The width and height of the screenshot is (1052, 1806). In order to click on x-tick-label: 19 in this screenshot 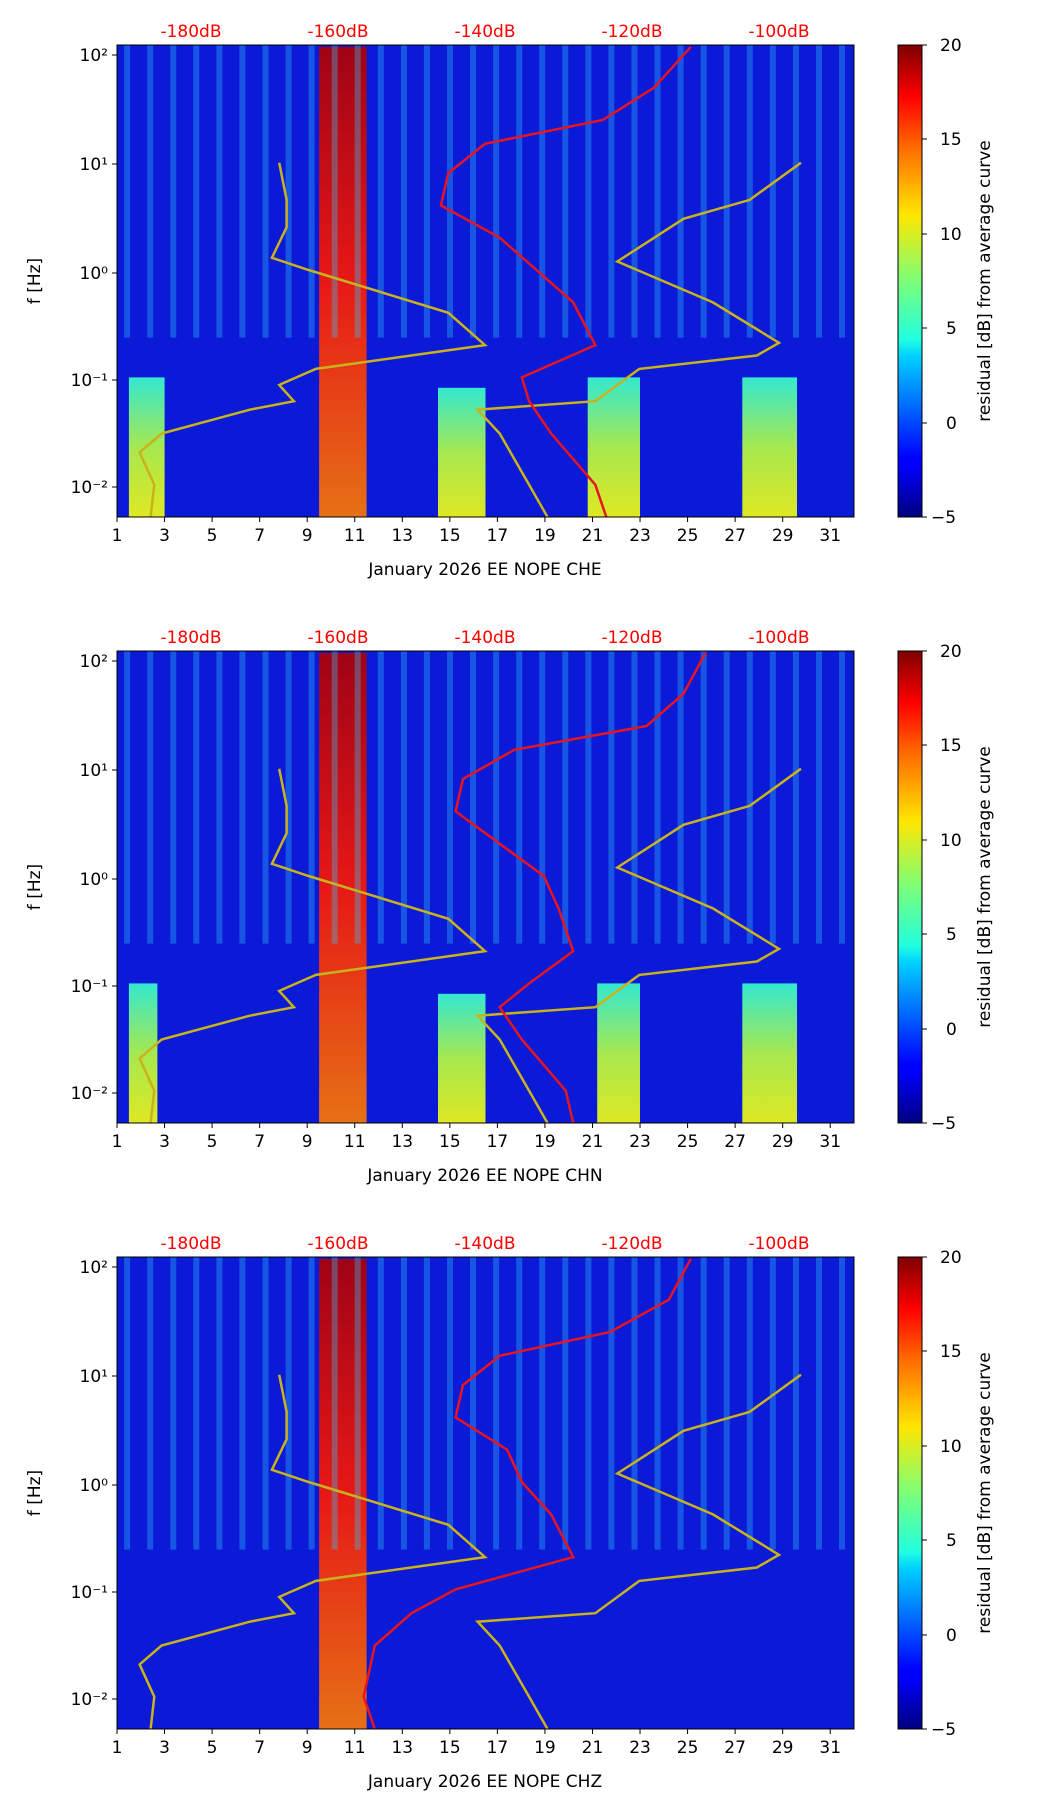, I will do `click(545, 1142)`.